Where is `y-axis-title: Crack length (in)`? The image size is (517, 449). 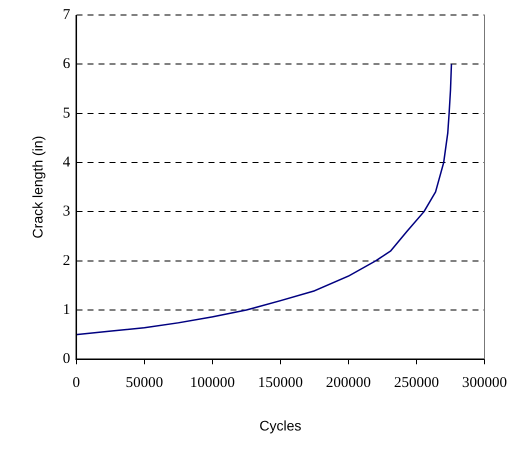 y-axis-title: Crack length (in) is located at coordinates (37, 187).